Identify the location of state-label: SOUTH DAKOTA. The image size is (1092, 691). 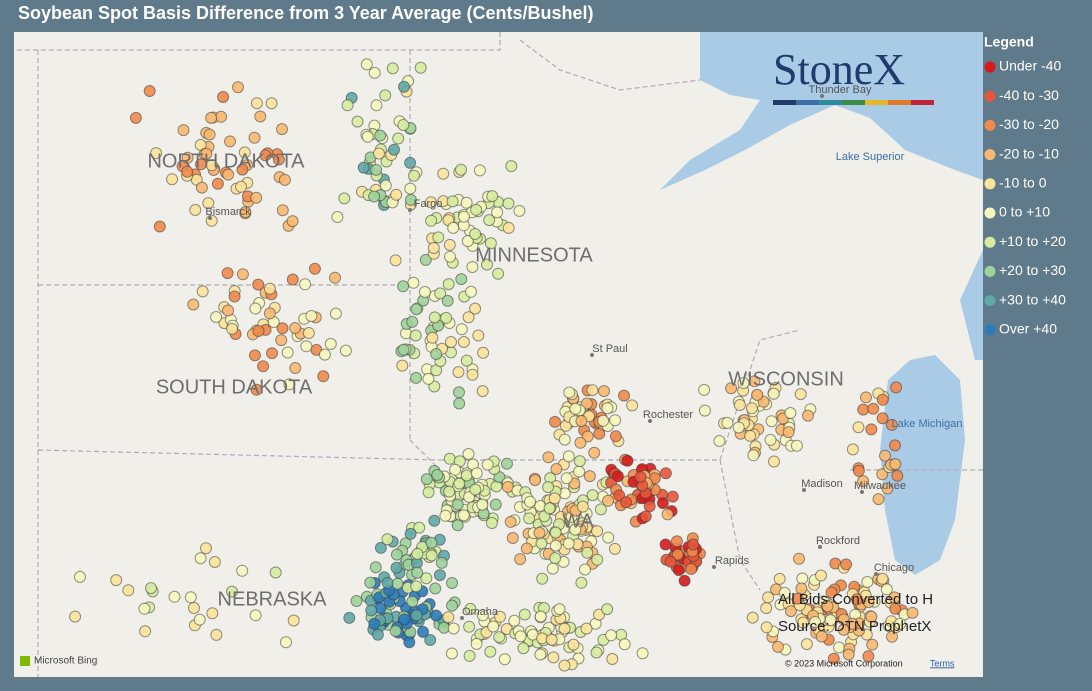
(234, 387).